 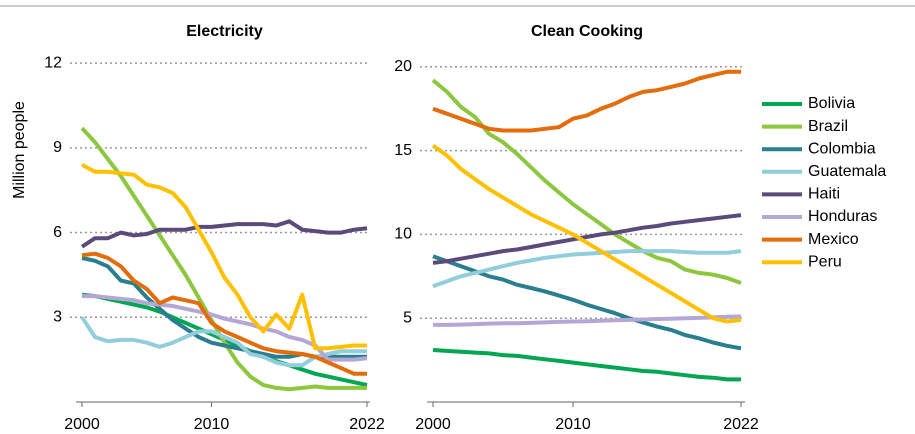 What do you see at coordinates (833, 239) in the screenshot?
I see `legend-label: Mexico` at bounding box center [833, 239].